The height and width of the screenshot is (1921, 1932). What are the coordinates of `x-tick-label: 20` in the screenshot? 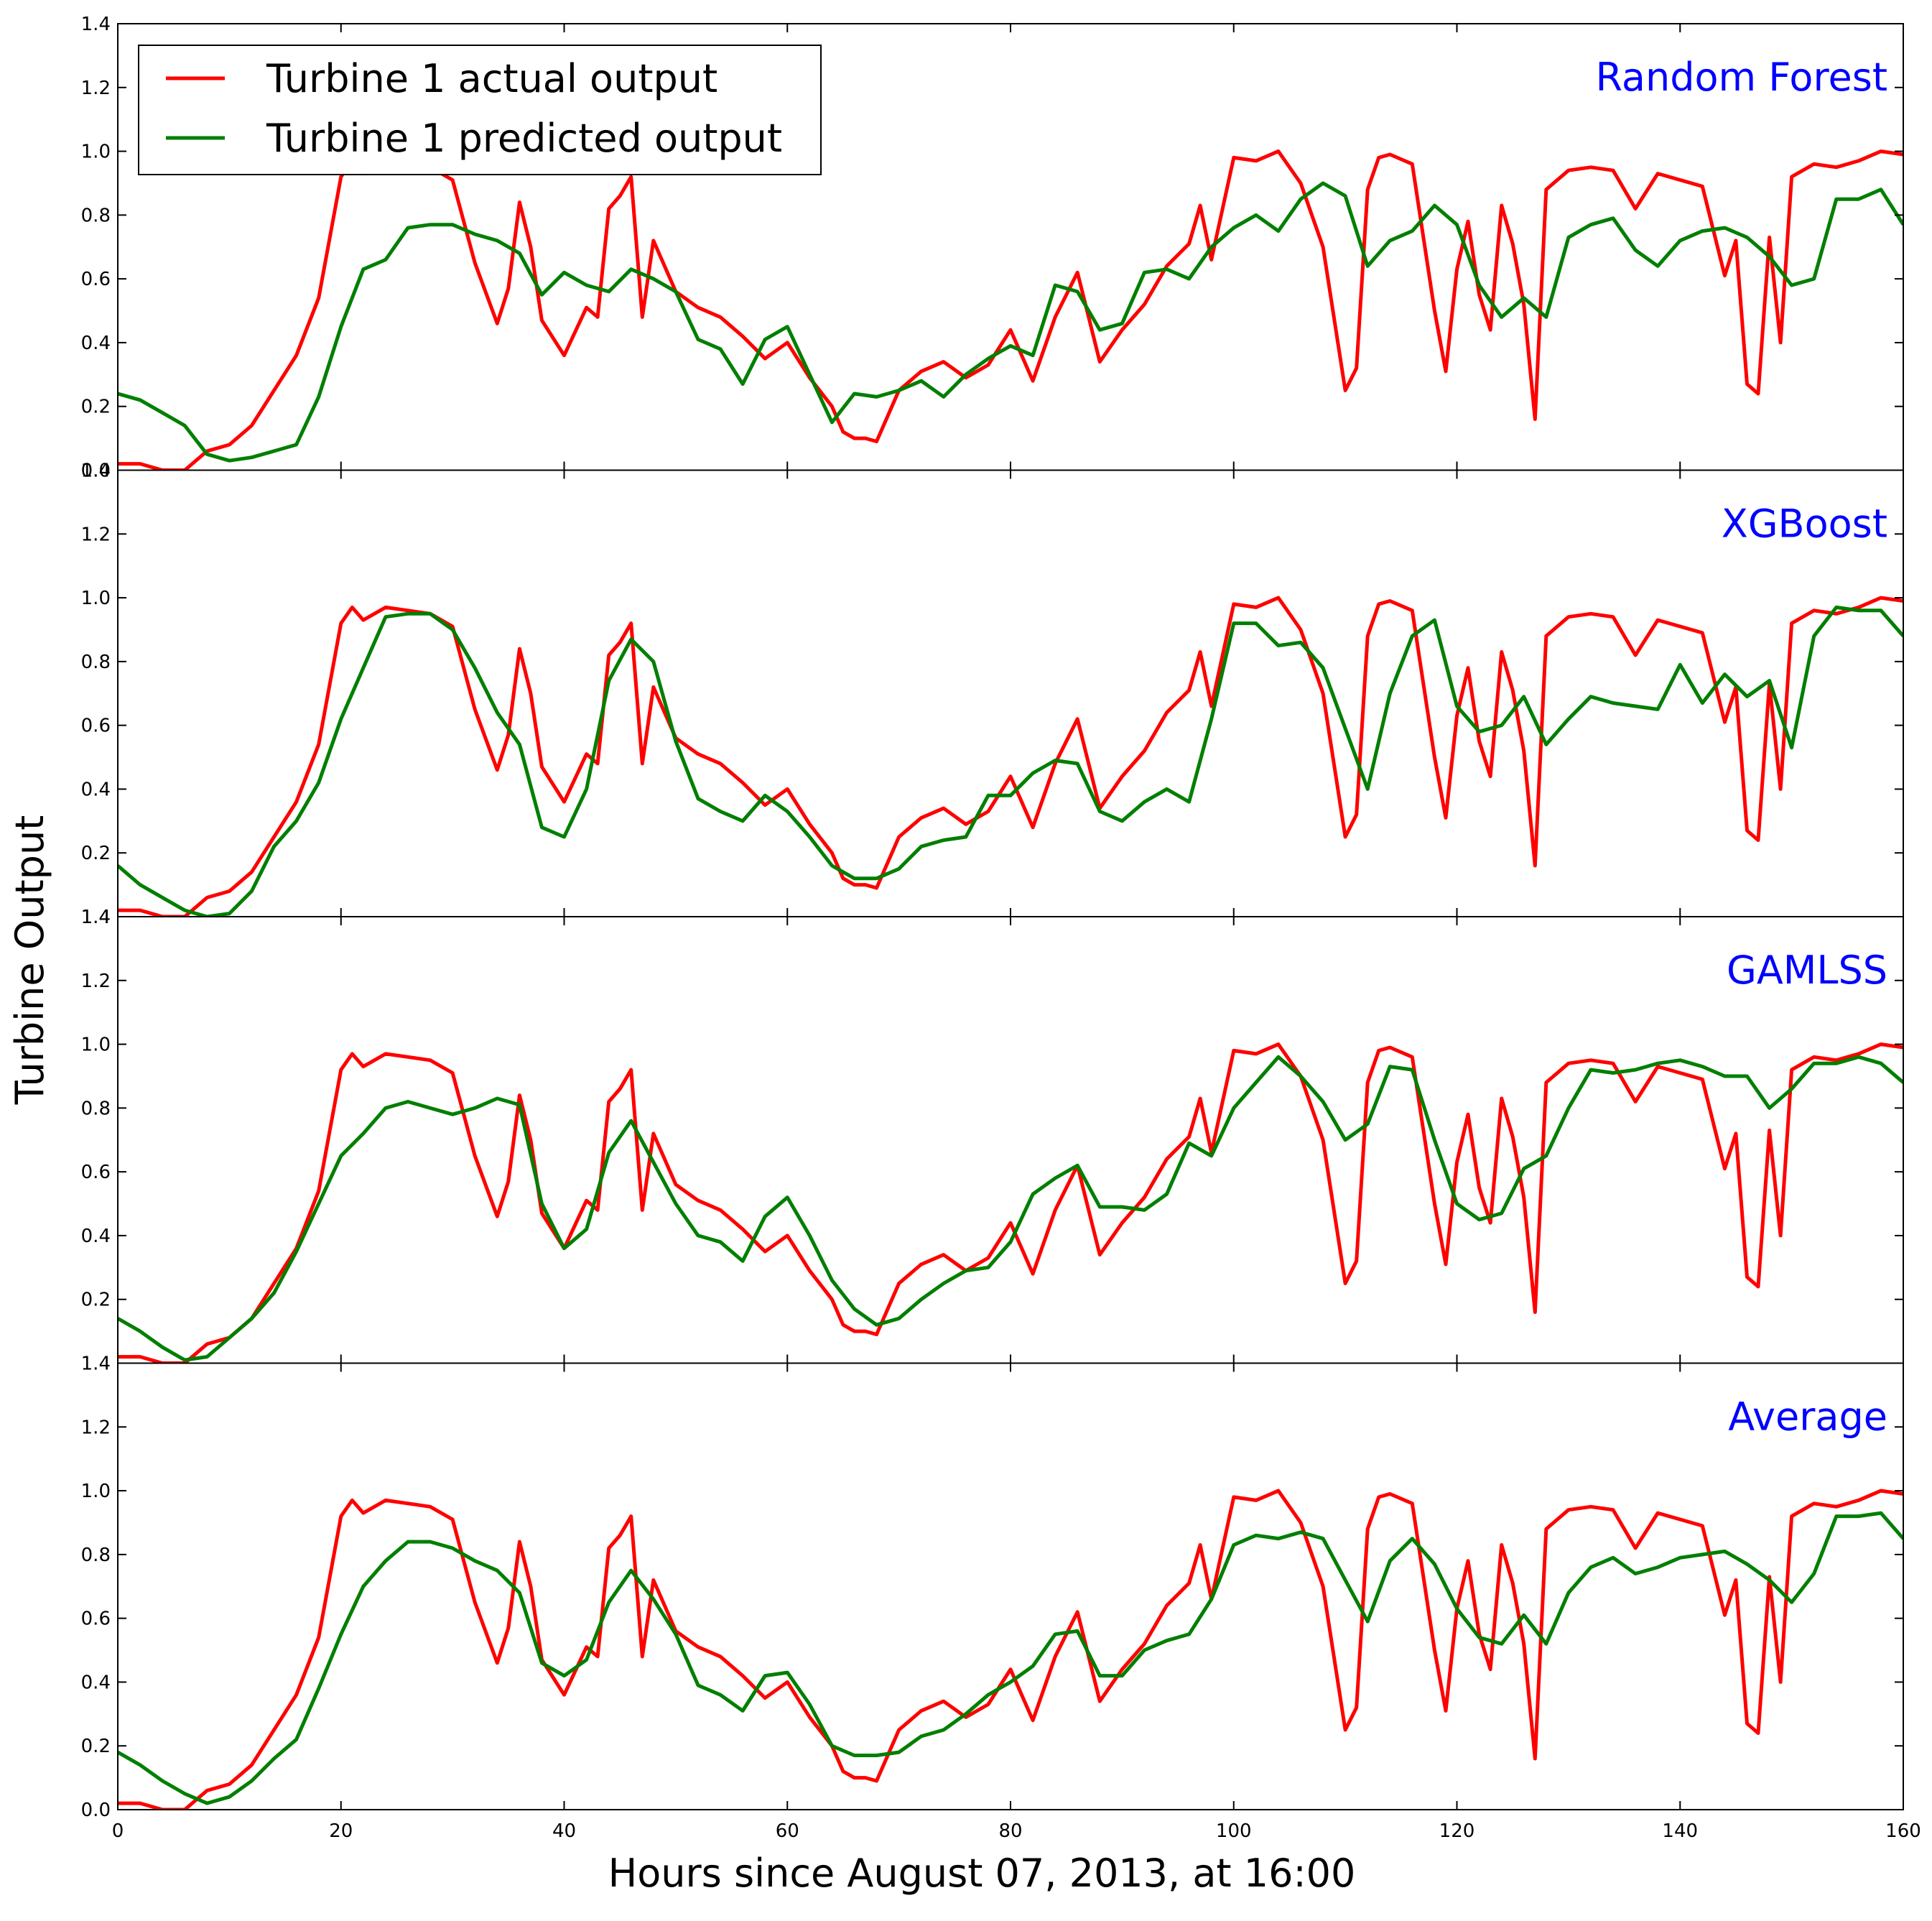 It's located at (341, 1831).